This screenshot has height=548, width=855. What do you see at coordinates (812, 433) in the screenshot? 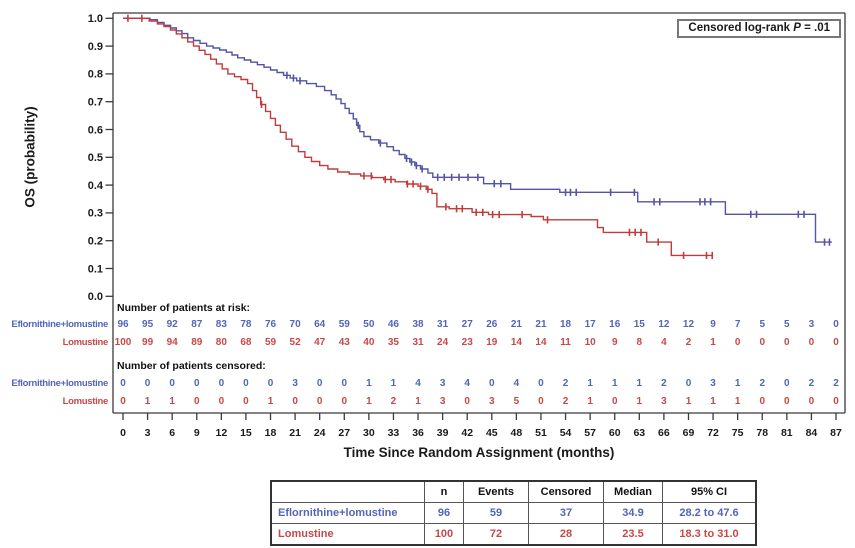
I see `x-tick-label: 84` at bounding box center [812, 433].